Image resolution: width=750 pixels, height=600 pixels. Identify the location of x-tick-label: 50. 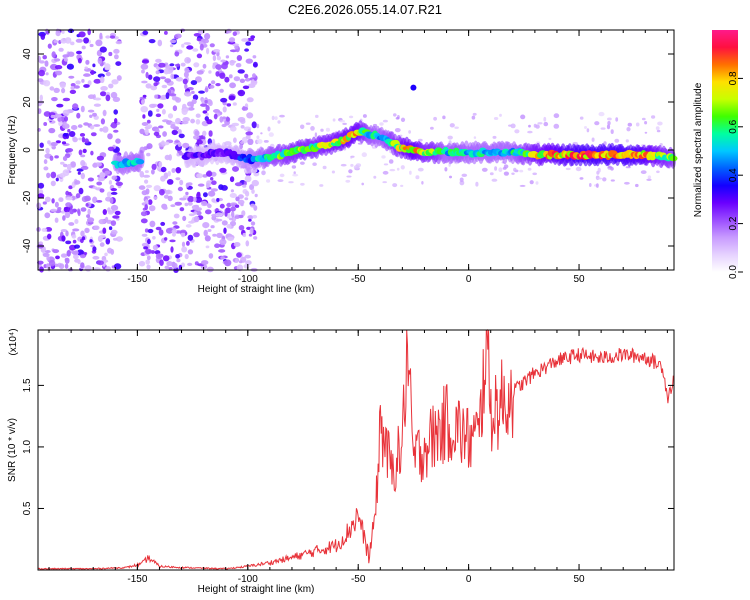
(579, 279).